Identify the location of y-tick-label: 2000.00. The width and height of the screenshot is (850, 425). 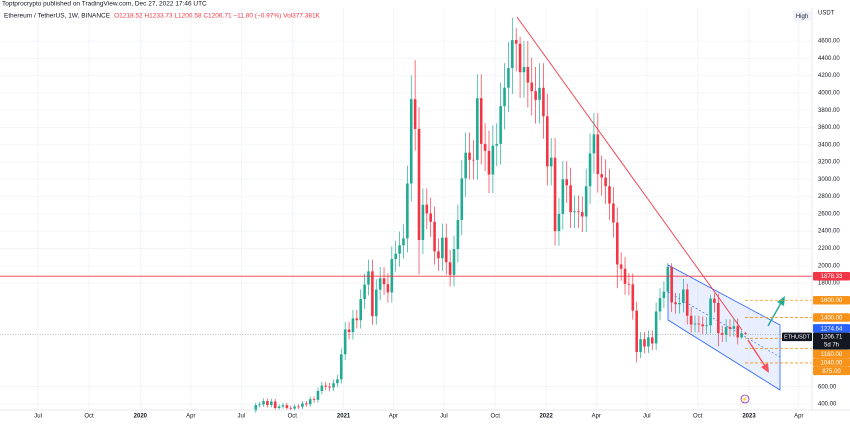
(829, 266).